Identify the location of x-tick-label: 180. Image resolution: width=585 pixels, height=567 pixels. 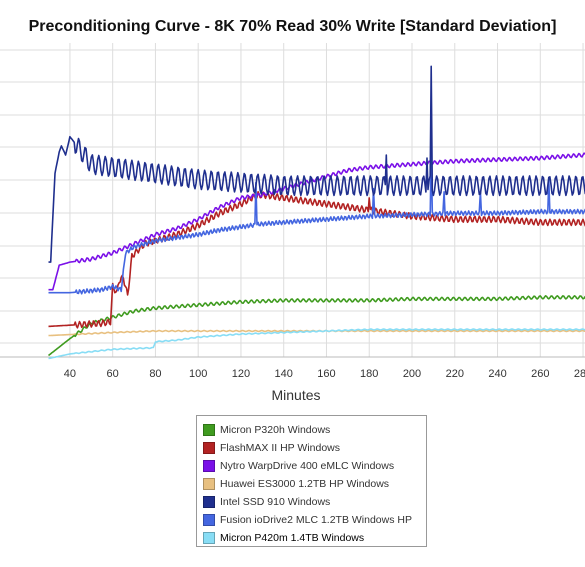
(369, 374).